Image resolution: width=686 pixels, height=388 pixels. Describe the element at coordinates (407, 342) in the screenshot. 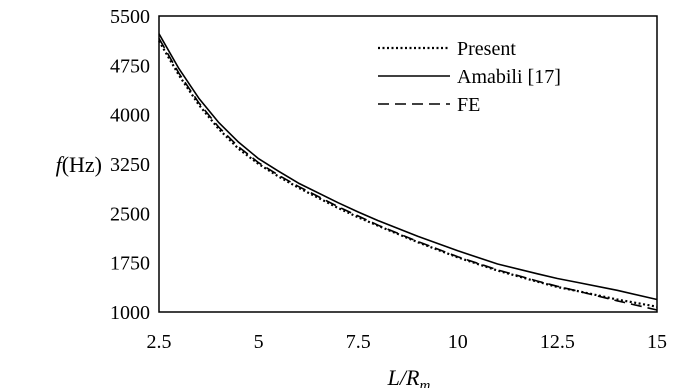

I see `x-axis-ticks: 2.5 5 7.5 10 12.5 15` at that location.